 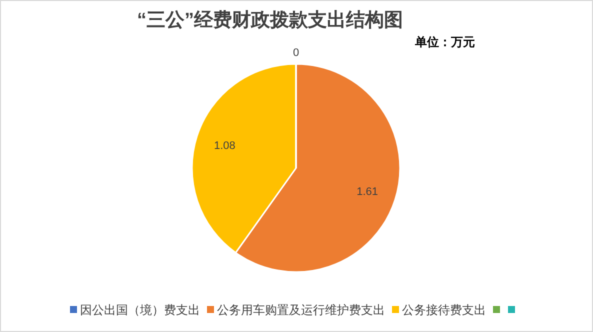 I want to click on legend-label: 因公出国（境）费支出, so click(x=140, y=310).